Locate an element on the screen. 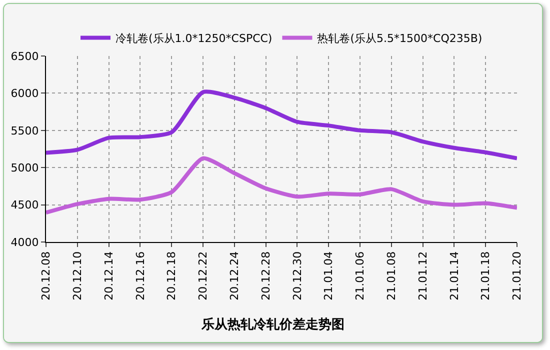 The width and height of the screenshot is (550, 350). text: 乐从热轧冷轧价差走势图 is located at coordinates (272, 324).